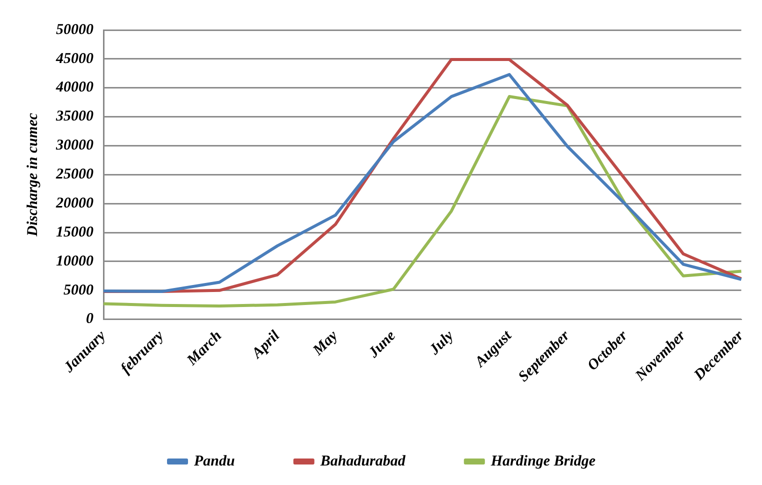 This screenshot has height=485, width=762. Describe the element at coordinates (214, 461) in the screenshot. I see `legend-label: Pandu` at that location.